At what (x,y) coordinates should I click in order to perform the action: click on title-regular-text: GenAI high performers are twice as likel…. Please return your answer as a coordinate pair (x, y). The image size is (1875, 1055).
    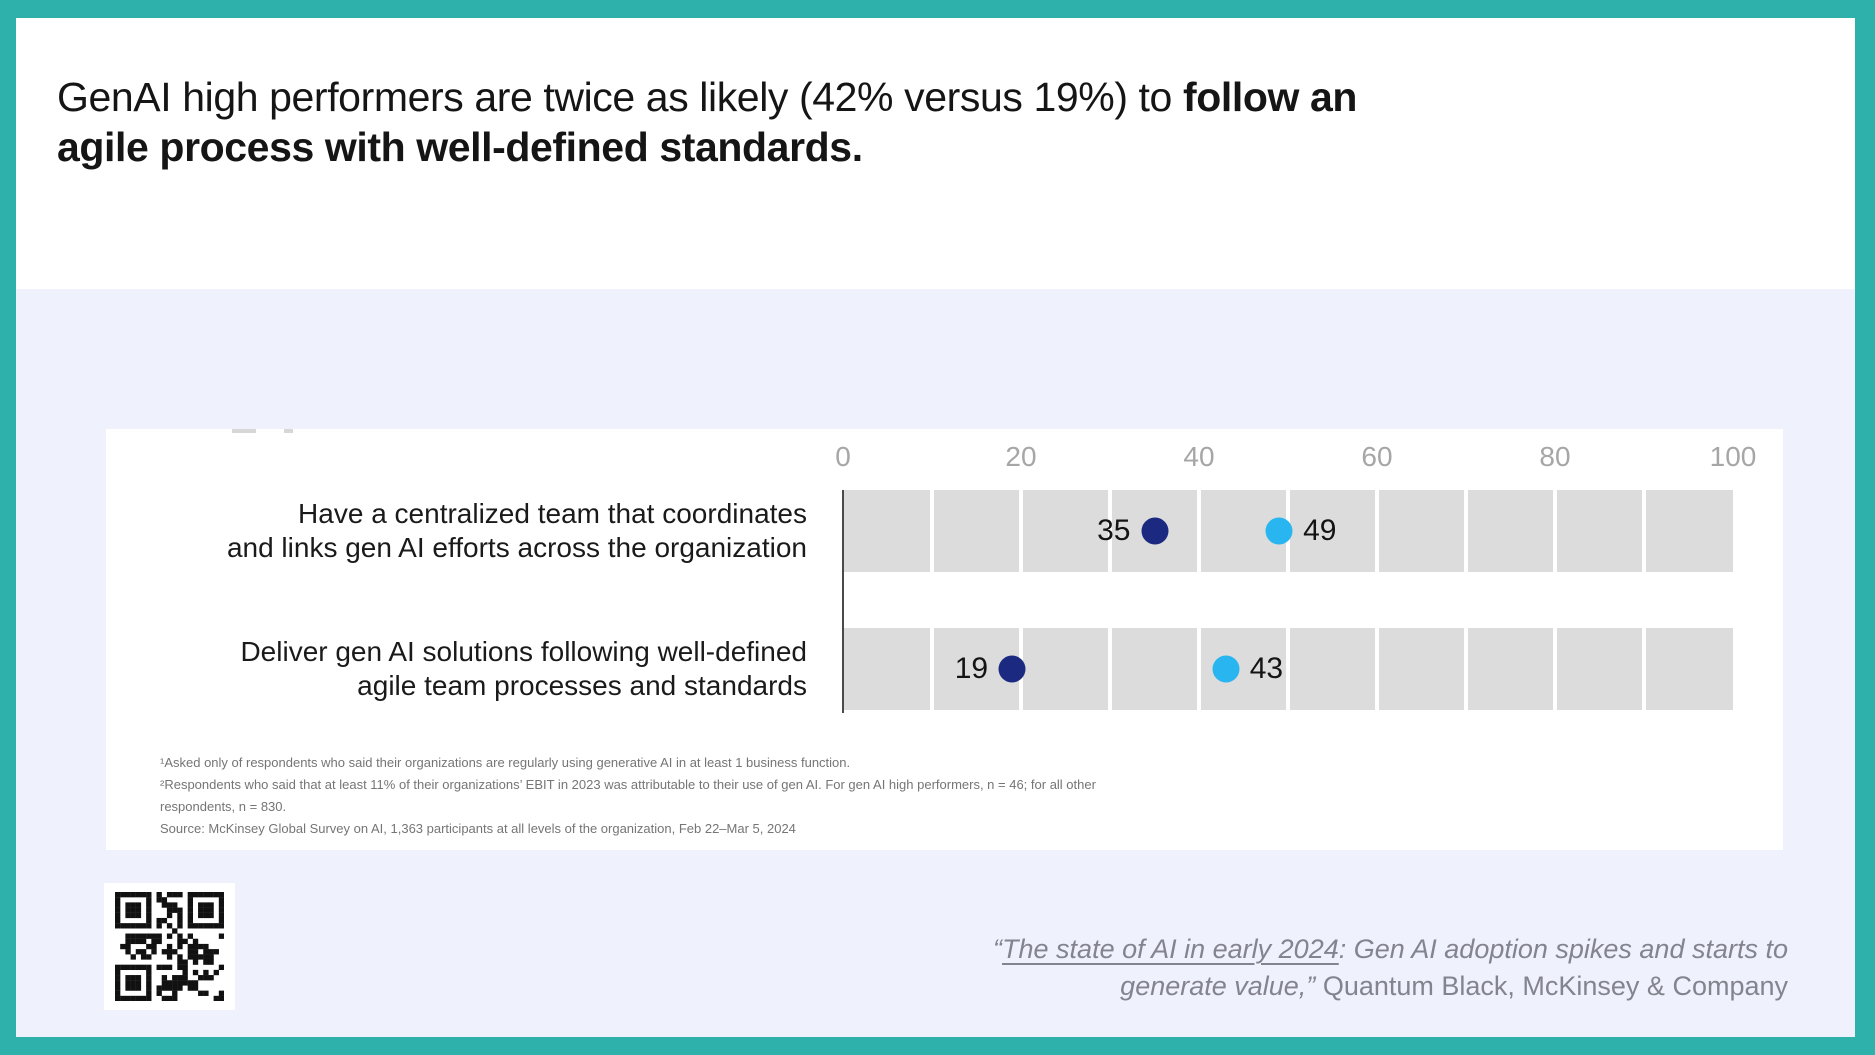
    Looking at the image, I should click on (620, 97).